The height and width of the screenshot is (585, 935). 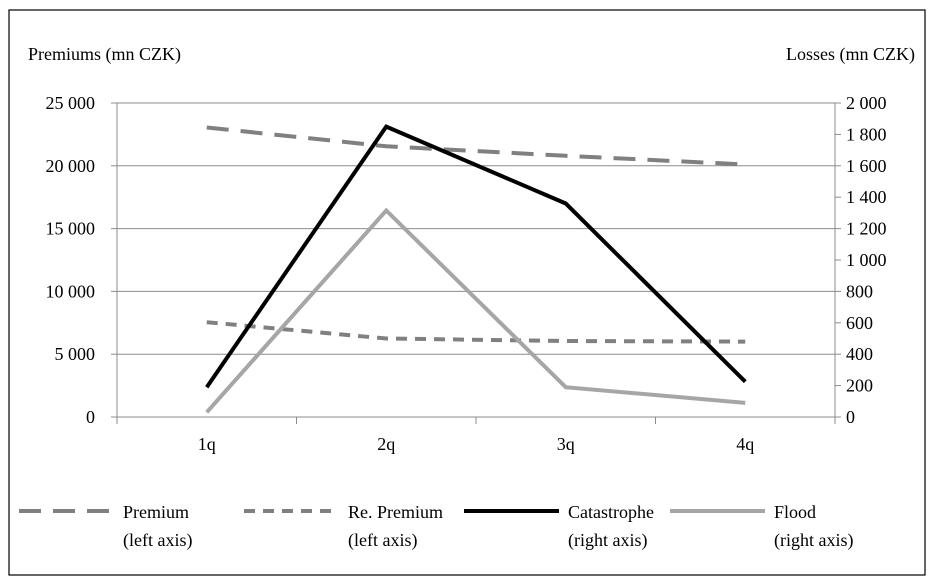 What do you see at coordinates (866, 197) in the screenshot?
I see `right-axis-tick-label: 1 400` at bounding box center [866, 197].